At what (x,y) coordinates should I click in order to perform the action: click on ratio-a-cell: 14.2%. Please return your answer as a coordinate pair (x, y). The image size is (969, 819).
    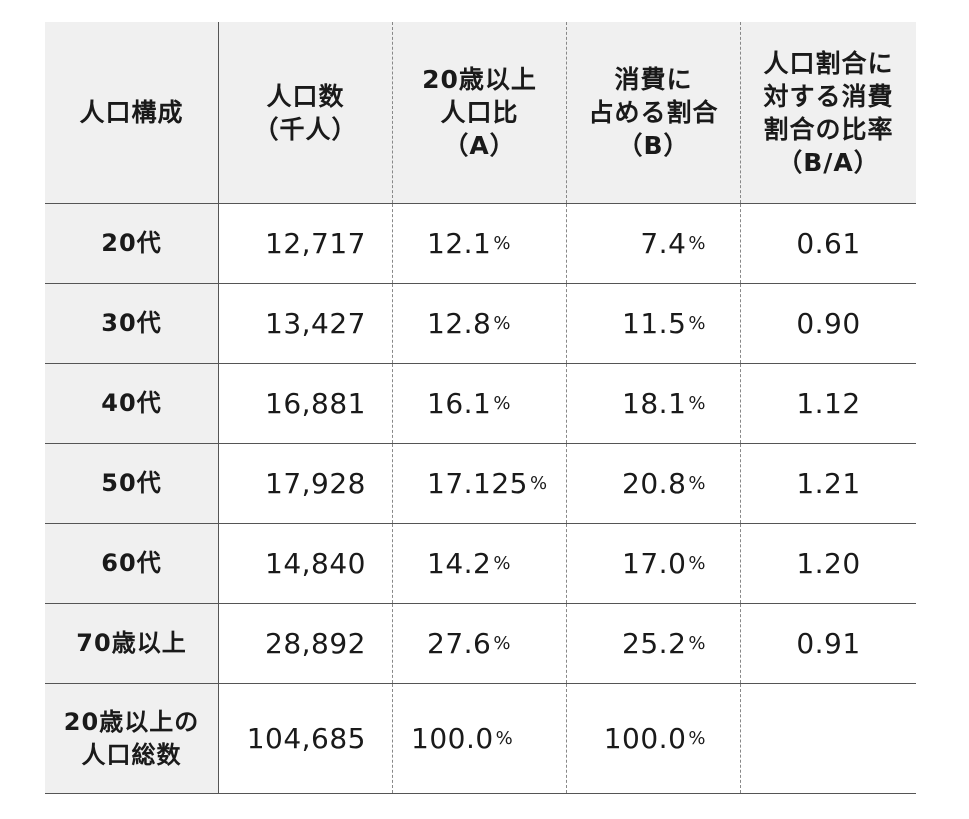
    Looking at the image, I should click on (480, 563).